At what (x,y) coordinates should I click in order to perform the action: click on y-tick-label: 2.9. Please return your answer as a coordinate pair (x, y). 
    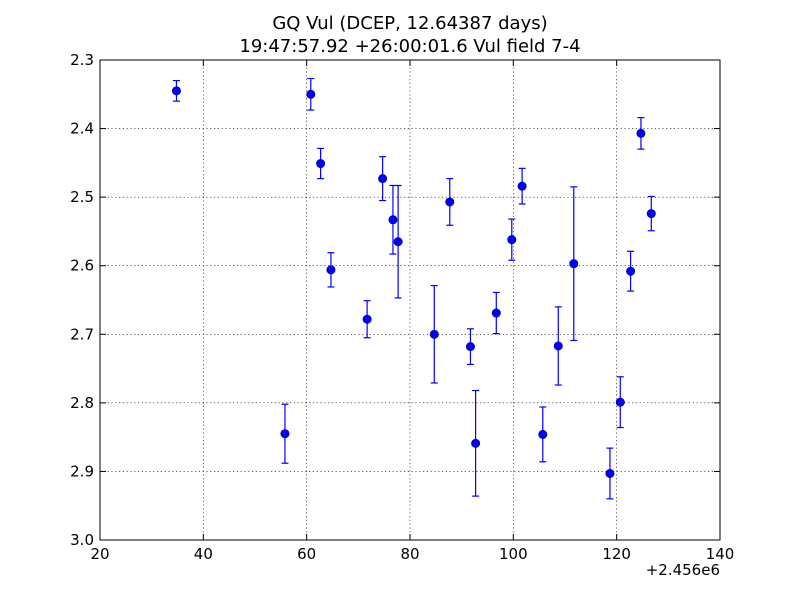
    Looking at the image, I should click on (82, 471).